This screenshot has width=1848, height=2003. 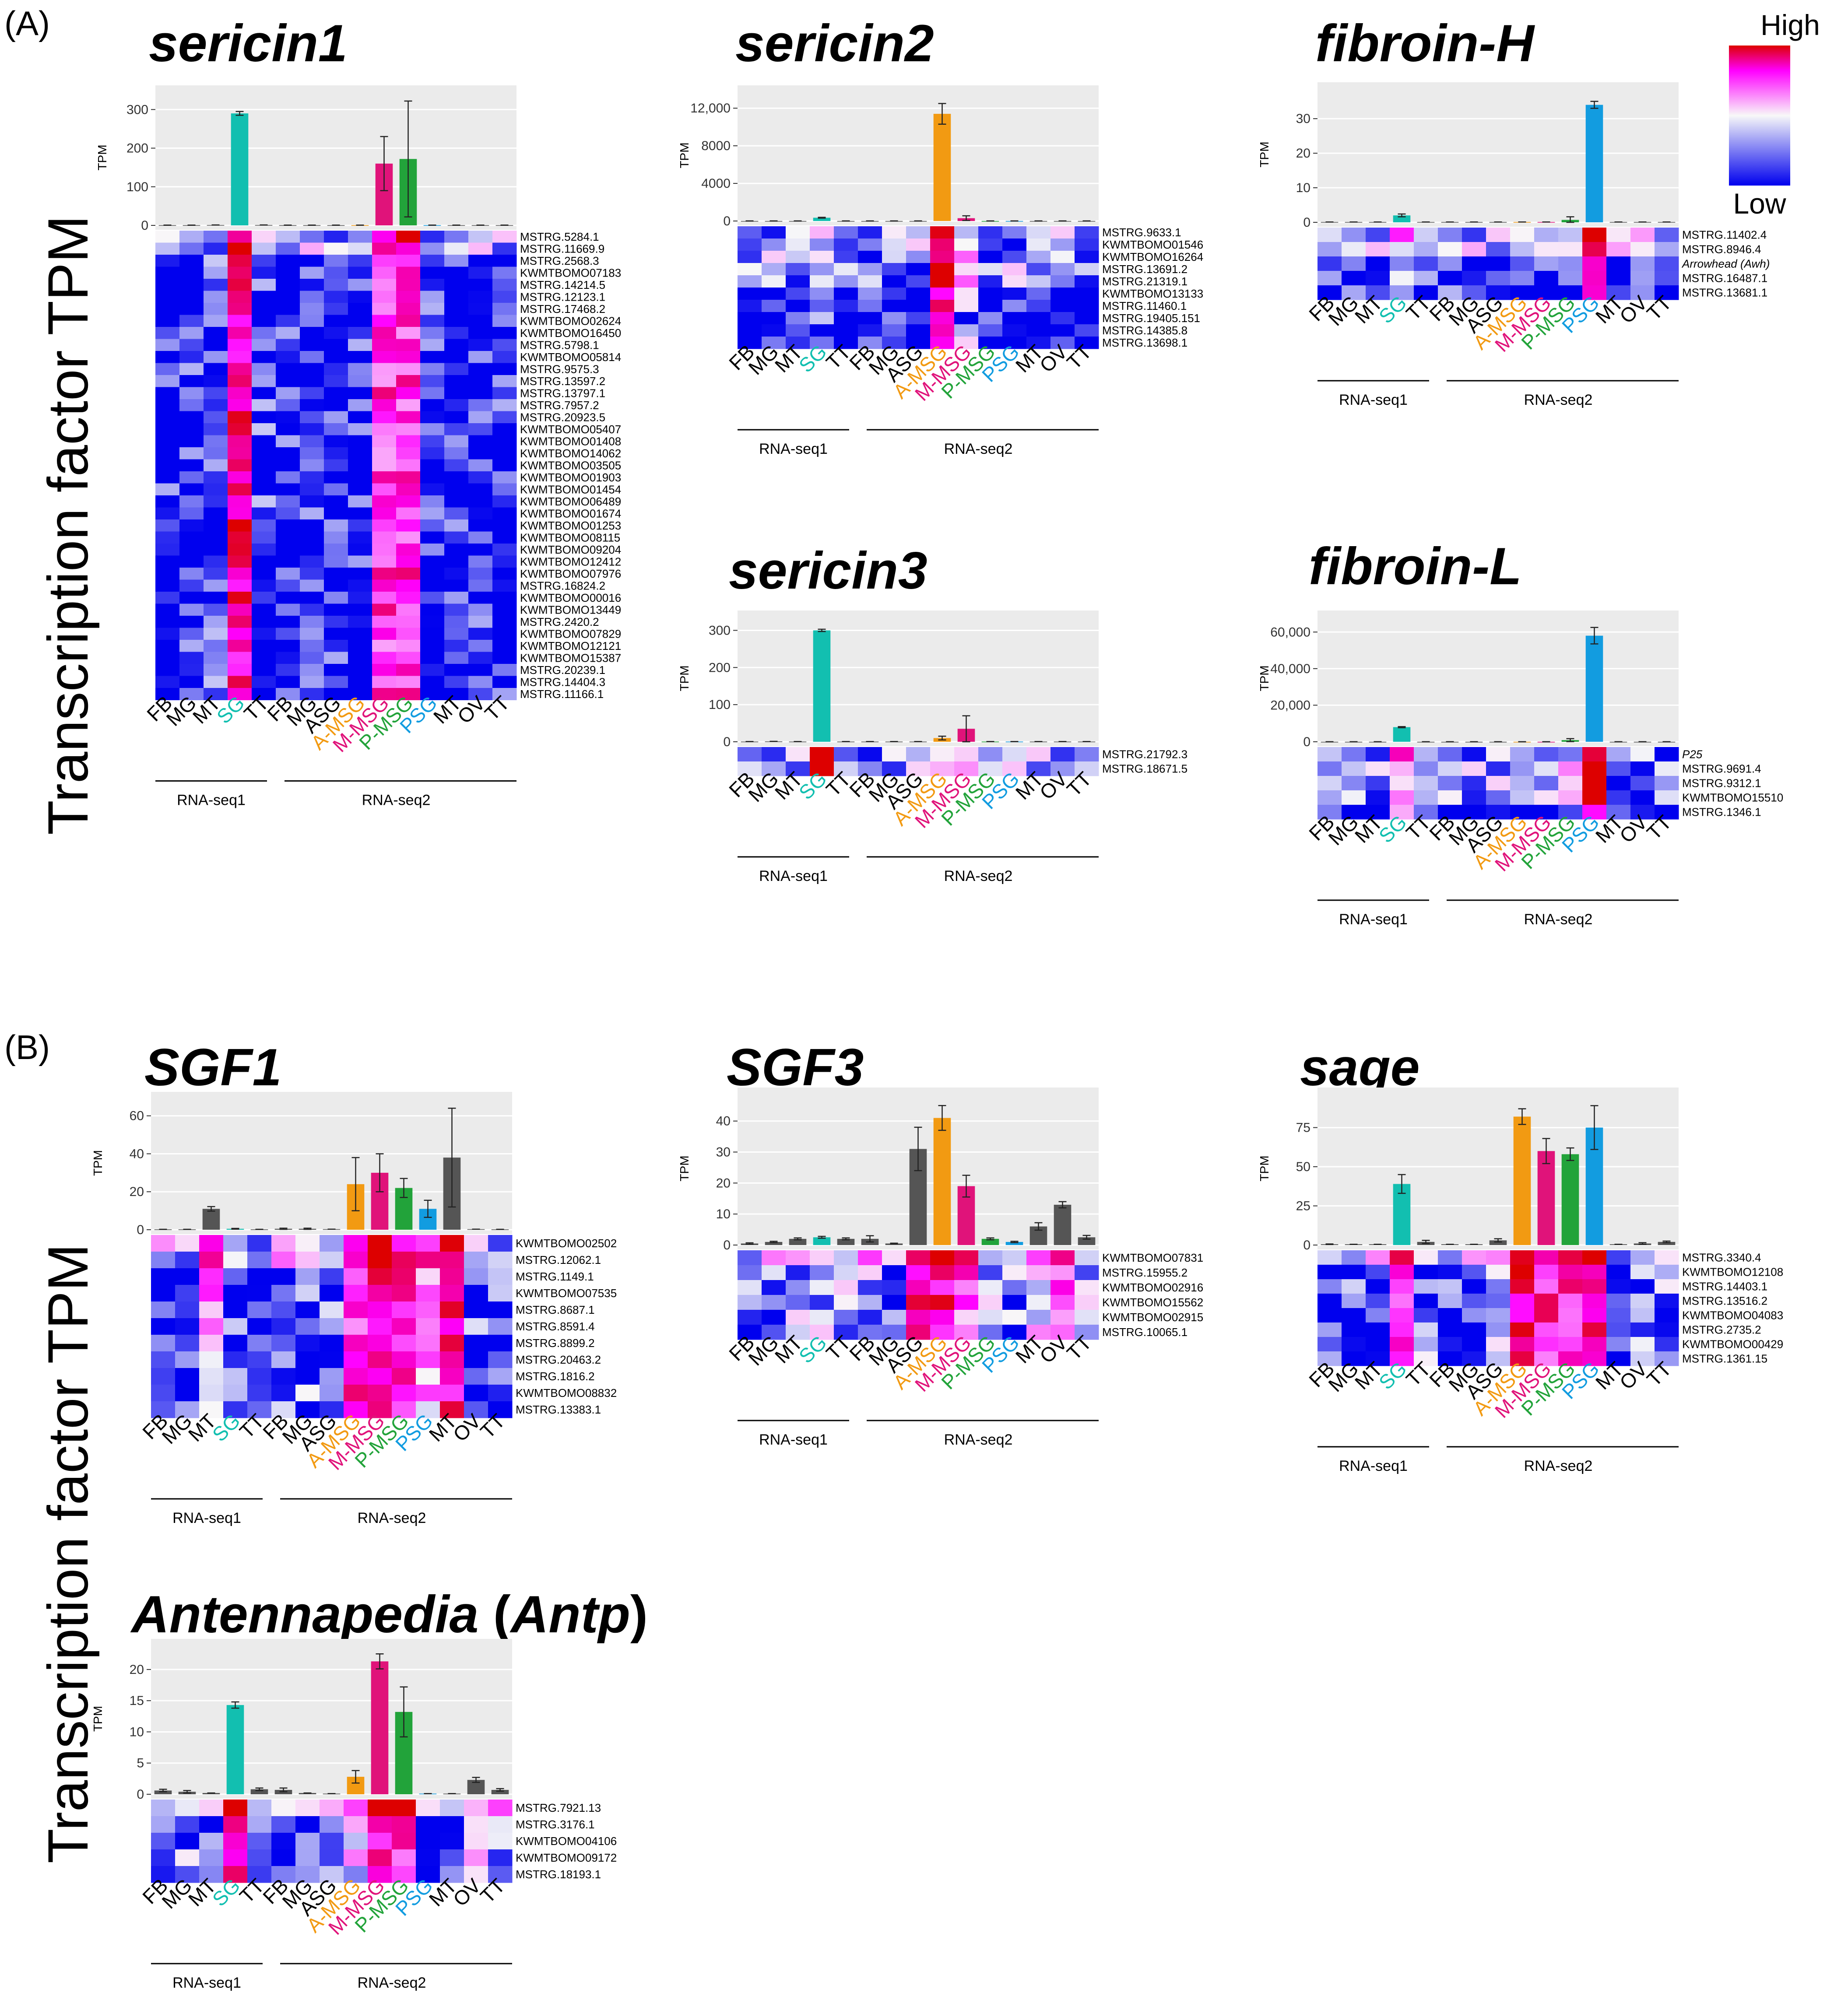 What do you see at coordinates (1733, 1272) in the screenshot?
I see `gene-label: KWMTBOMO12108` at bounding box center [1733, 1272].